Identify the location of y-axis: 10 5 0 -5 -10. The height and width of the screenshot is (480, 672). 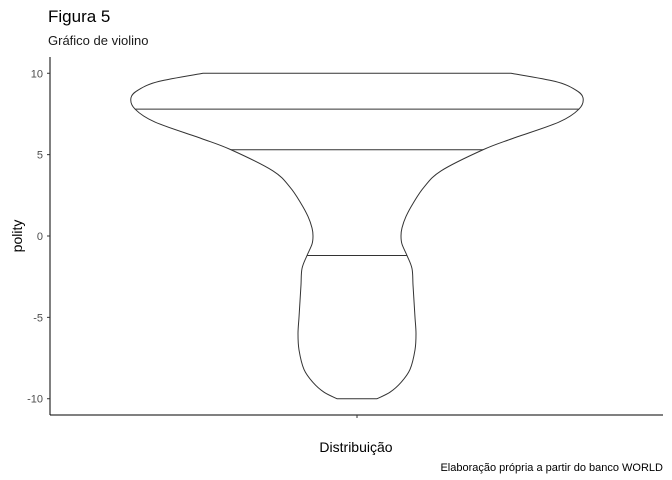
(39, 236).